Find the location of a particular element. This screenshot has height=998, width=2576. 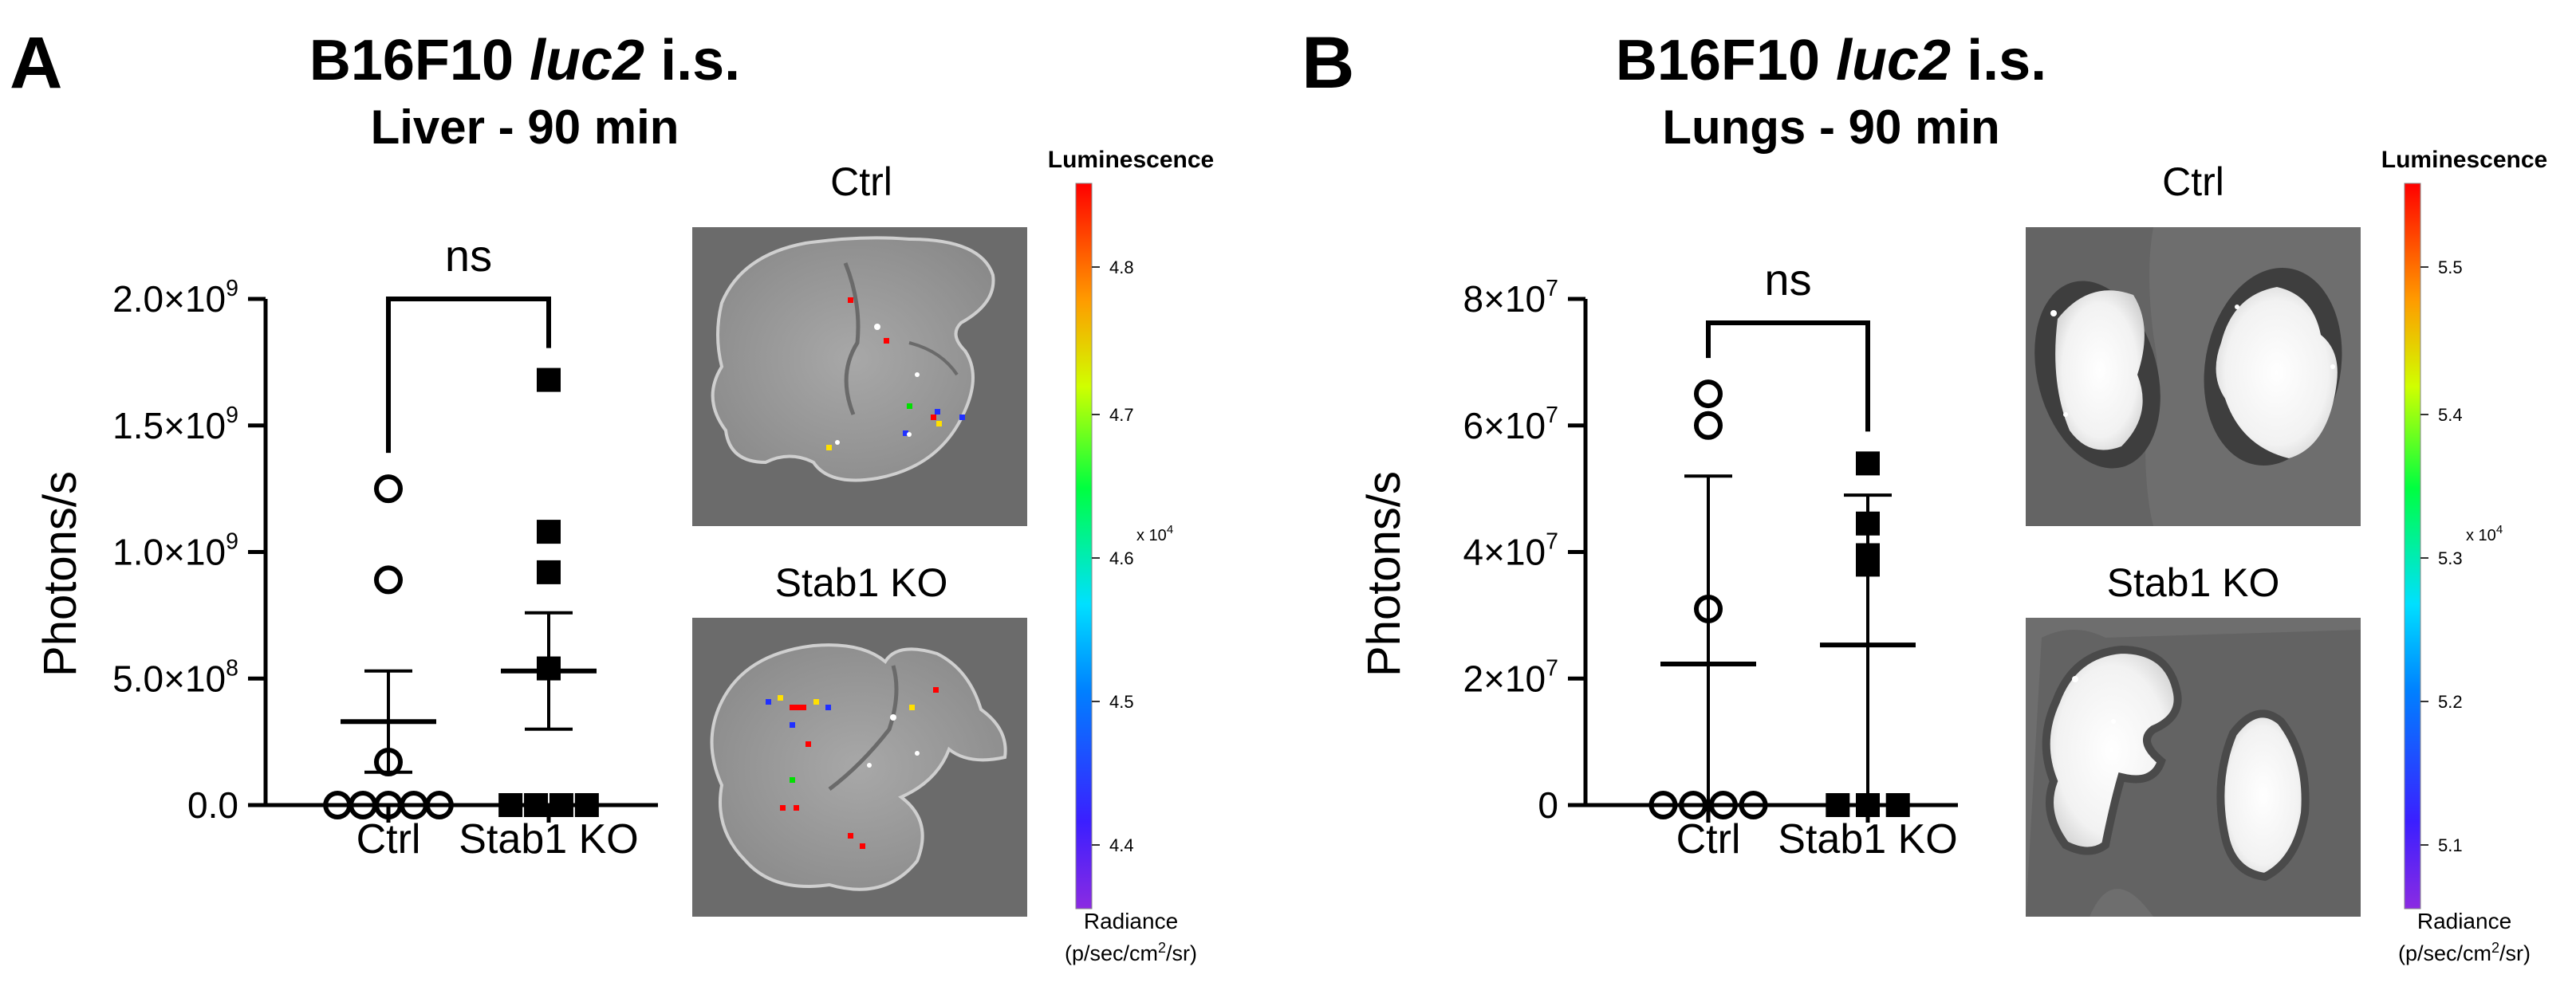

y-tick-mantissa: 2×10 is located at coordinates (1504, 678).